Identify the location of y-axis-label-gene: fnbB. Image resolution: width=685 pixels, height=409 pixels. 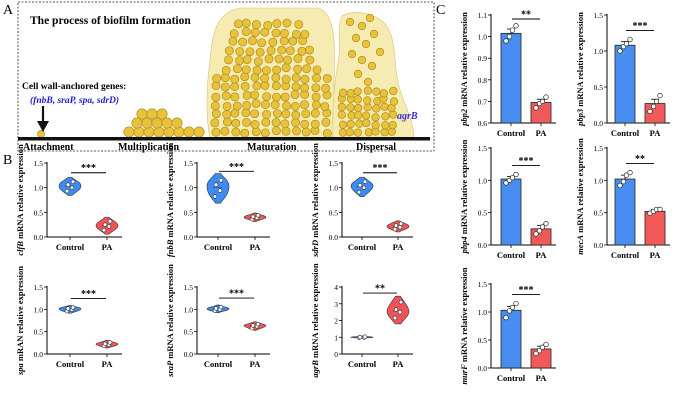
(170, 248).